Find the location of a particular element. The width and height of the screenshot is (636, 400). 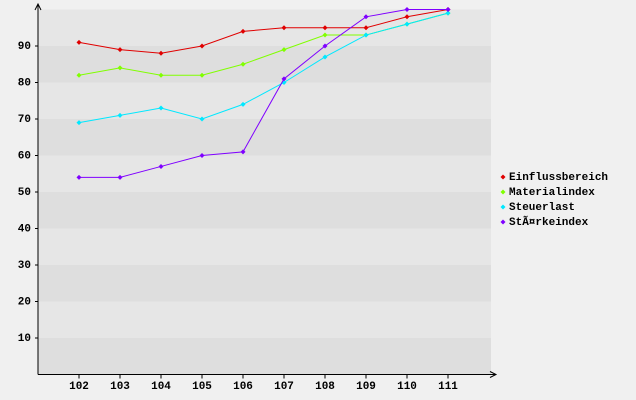

y-tick-label: 90 is located at coordinates (24, 47).